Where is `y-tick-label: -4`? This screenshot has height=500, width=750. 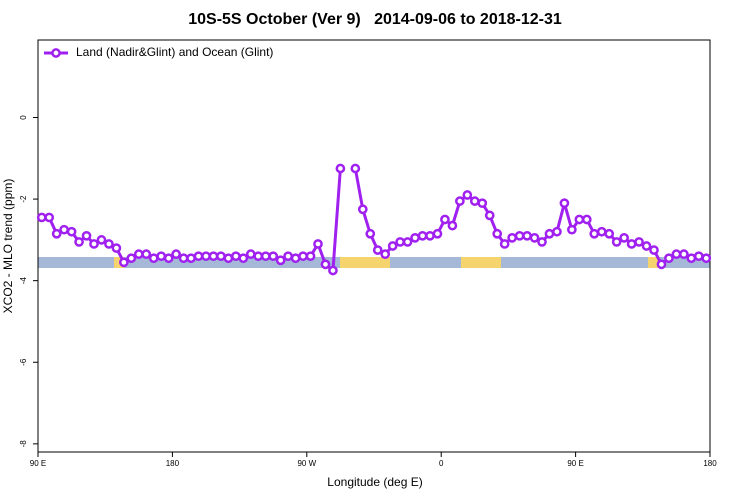
y-tick-label: -4 is located at coordinates (23, 281).